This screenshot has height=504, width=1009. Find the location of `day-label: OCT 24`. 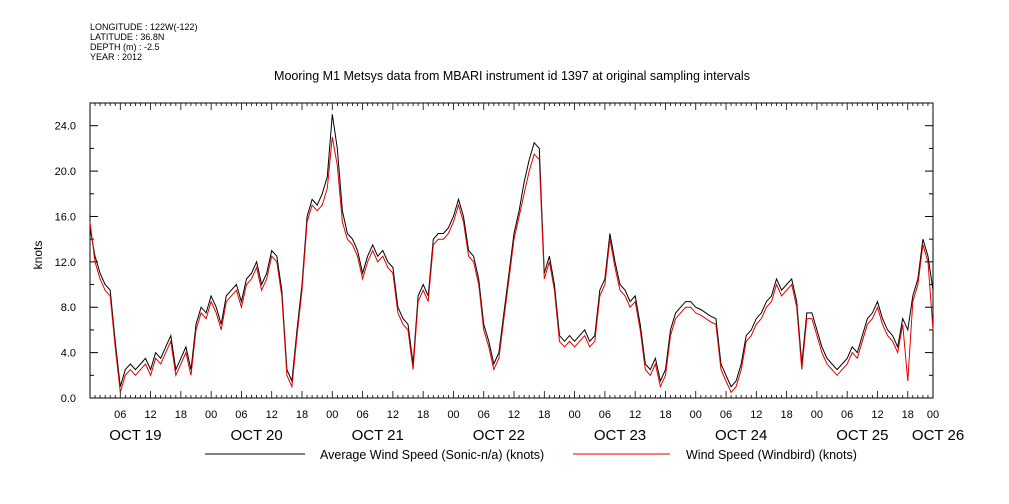

day-label: OCT 24 is located at coordinates (741, 435).